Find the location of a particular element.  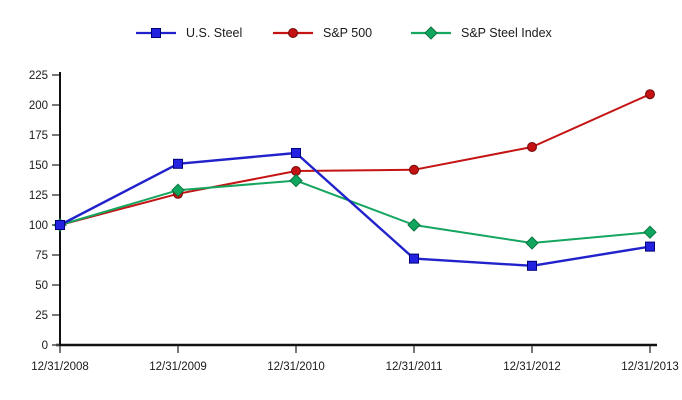

diamond-glyph is located at coordinates (431, 33).